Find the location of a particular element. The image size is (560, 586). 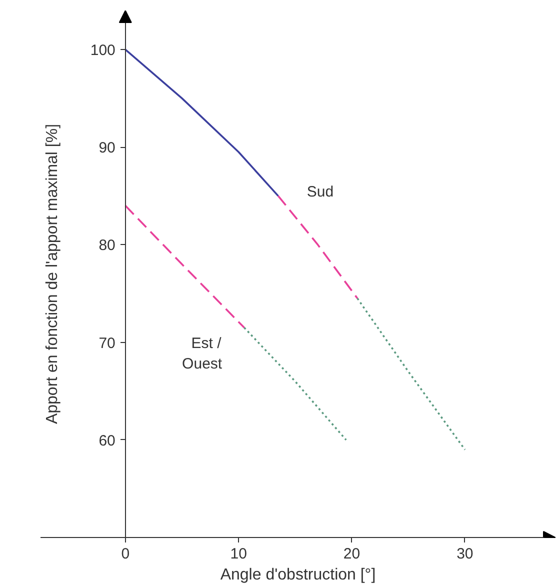

y-axis-title: Apport en fonction de l'apport maximal [%] is located at coordinates (52, 274).